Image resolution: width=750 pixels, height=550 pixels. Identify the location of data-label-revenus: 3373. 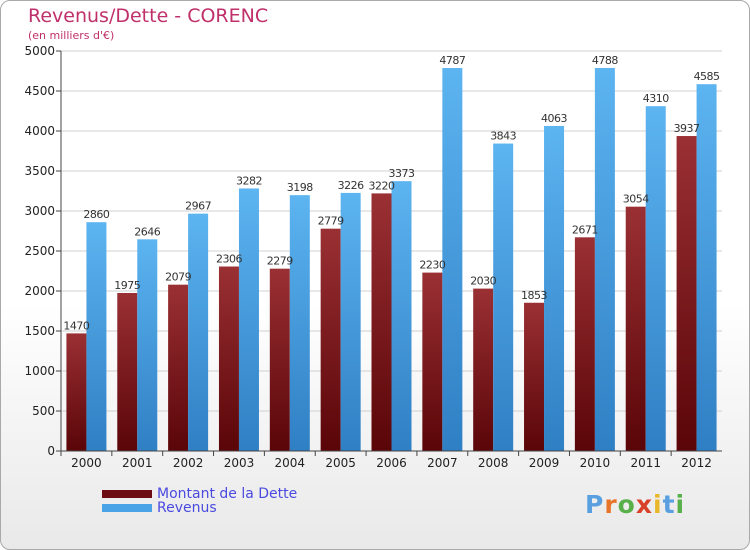
(402, 173).